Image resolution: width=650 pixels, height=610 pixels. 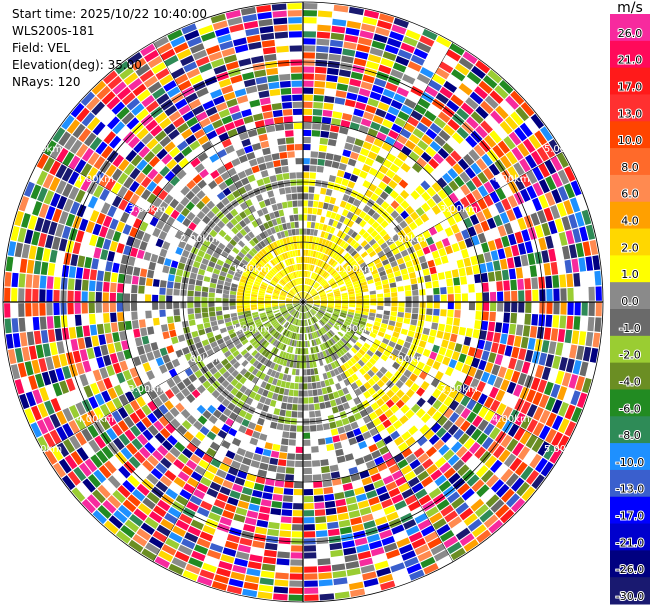 I want to click on colorbar-tick-label: -10.0, so click(x=630, y=462).